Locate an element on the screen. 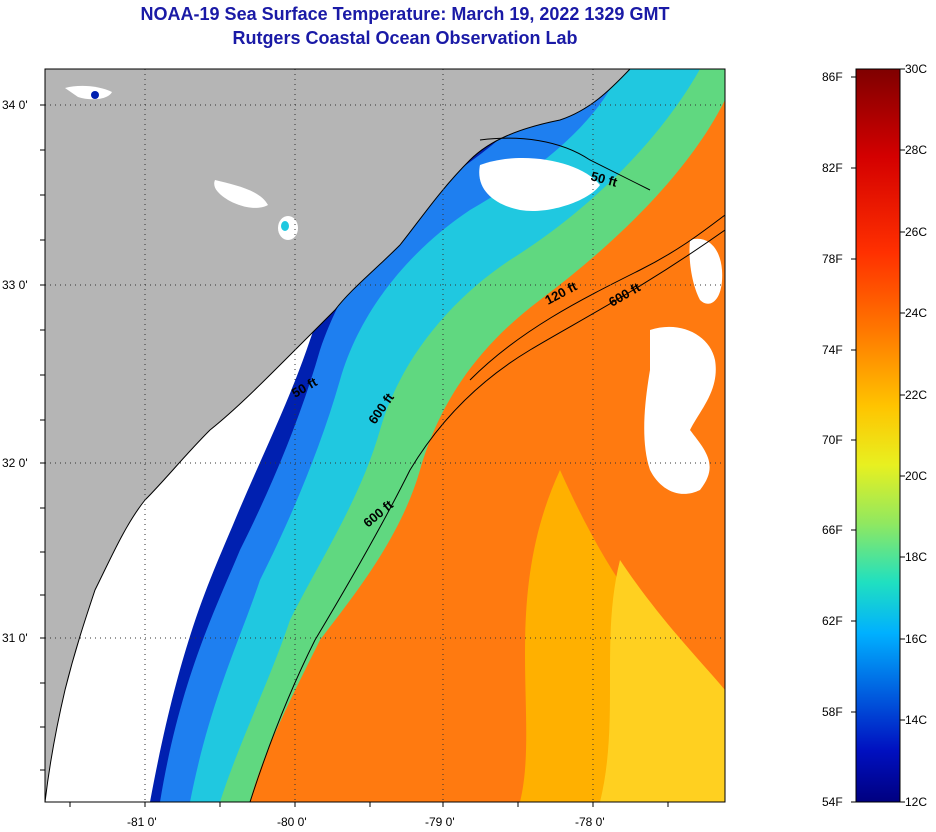  lat-label-31: 31 0' is located at coordinates (15, 638).